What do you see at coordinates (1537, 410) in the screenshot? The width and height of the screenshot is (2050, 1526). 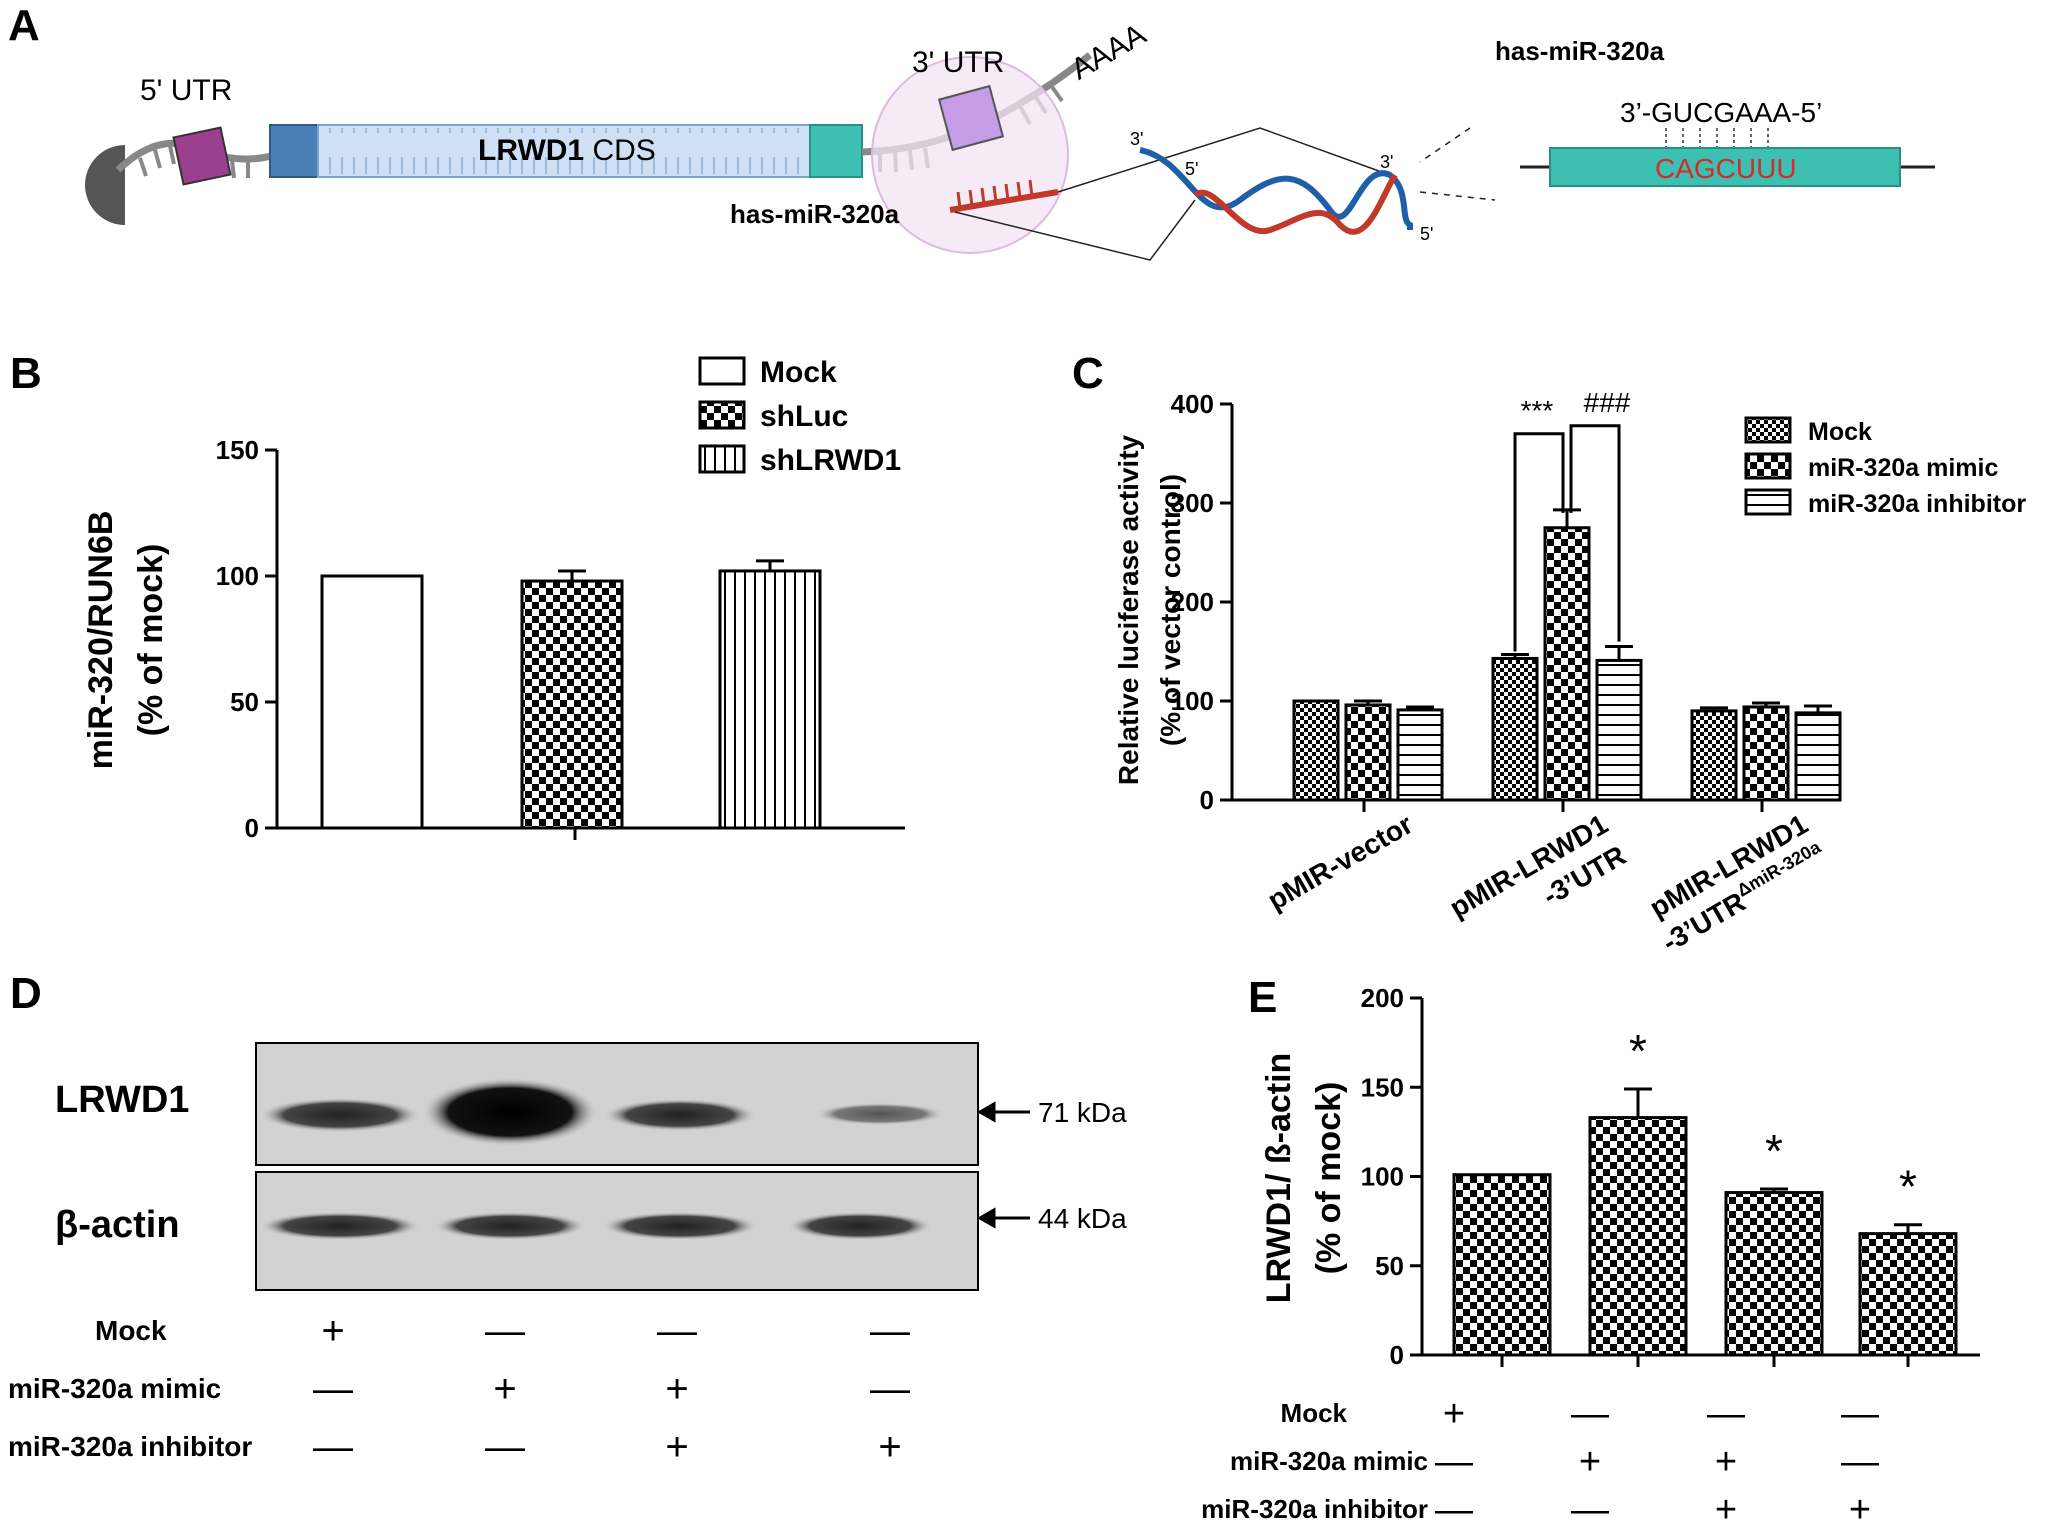 I see `chart-c-annotation: ***` at bounding box center [1537, 410].